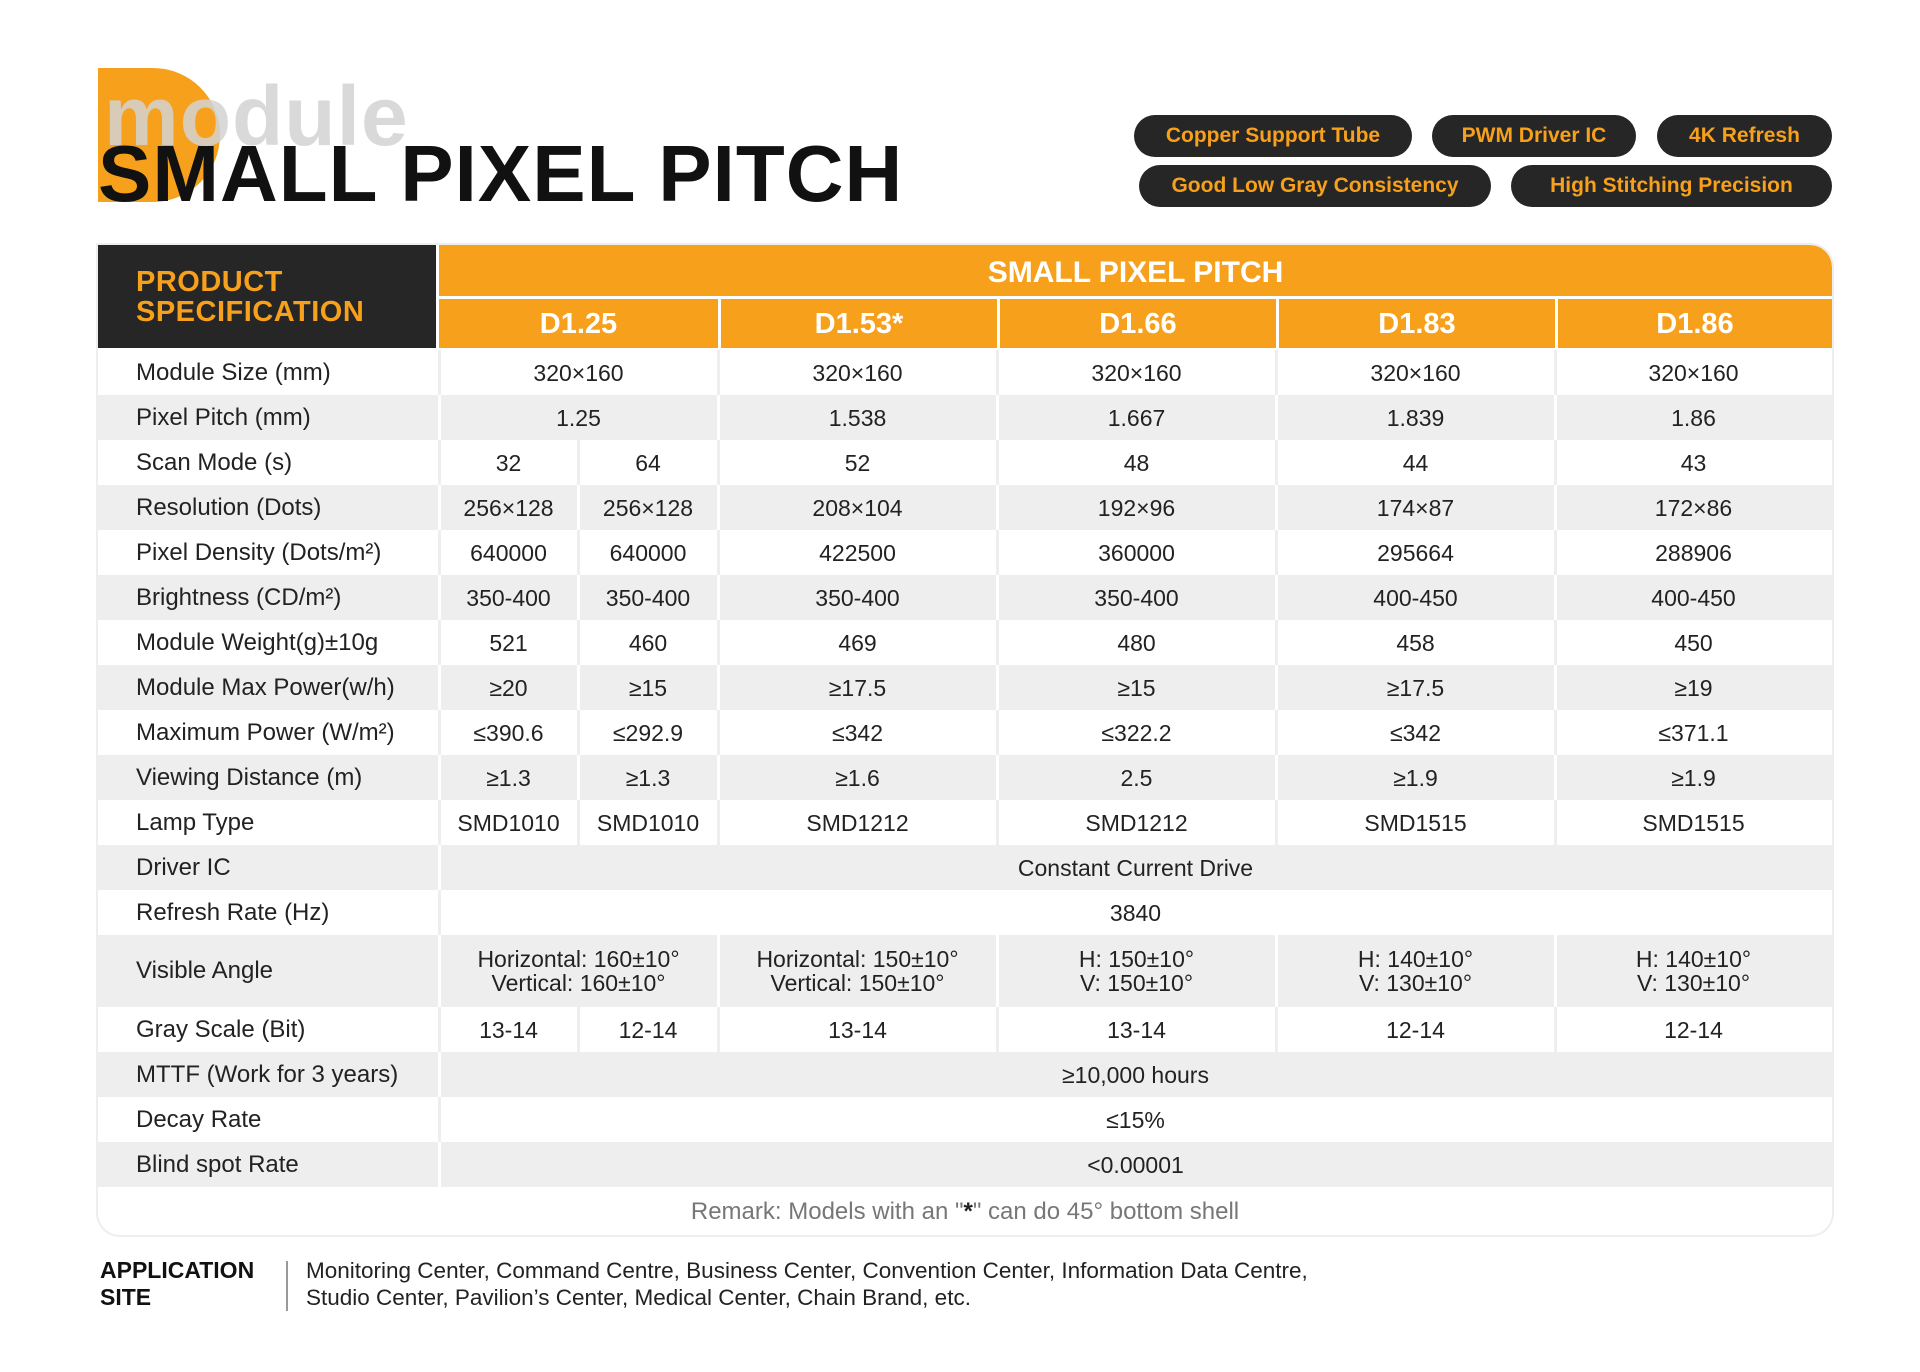 This screenshot has width=1920, height=1372. Describe the element at coordinates (217, 1164) in the screenshot. I see `spec-label: Blind spot Rate` at that location.